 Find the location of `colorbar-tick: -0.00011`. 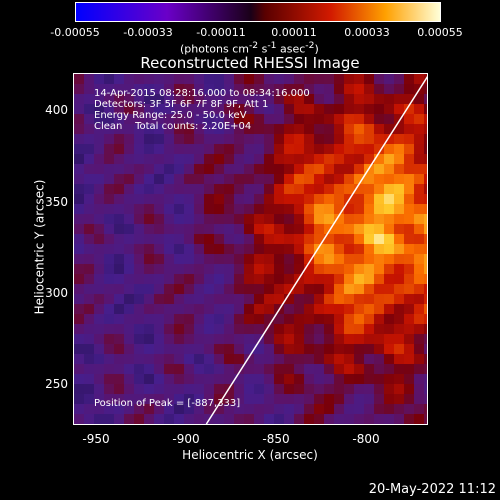

colorbar-tick: -0.00011 is located at coordinates (221, 32).